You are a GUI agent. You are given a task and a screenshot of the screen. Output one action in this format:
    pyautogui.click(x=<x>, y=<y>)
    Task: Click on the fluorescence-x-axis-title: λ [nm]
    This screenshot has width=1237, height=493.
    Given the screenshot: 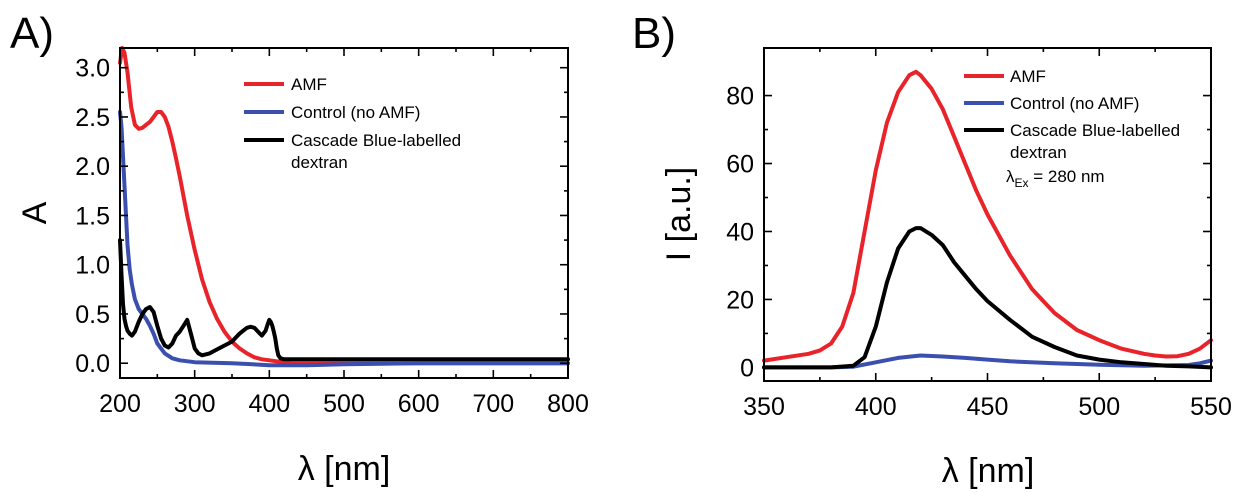 What is the action you would take?
    pyautogui.click(x=988, y=471)
    